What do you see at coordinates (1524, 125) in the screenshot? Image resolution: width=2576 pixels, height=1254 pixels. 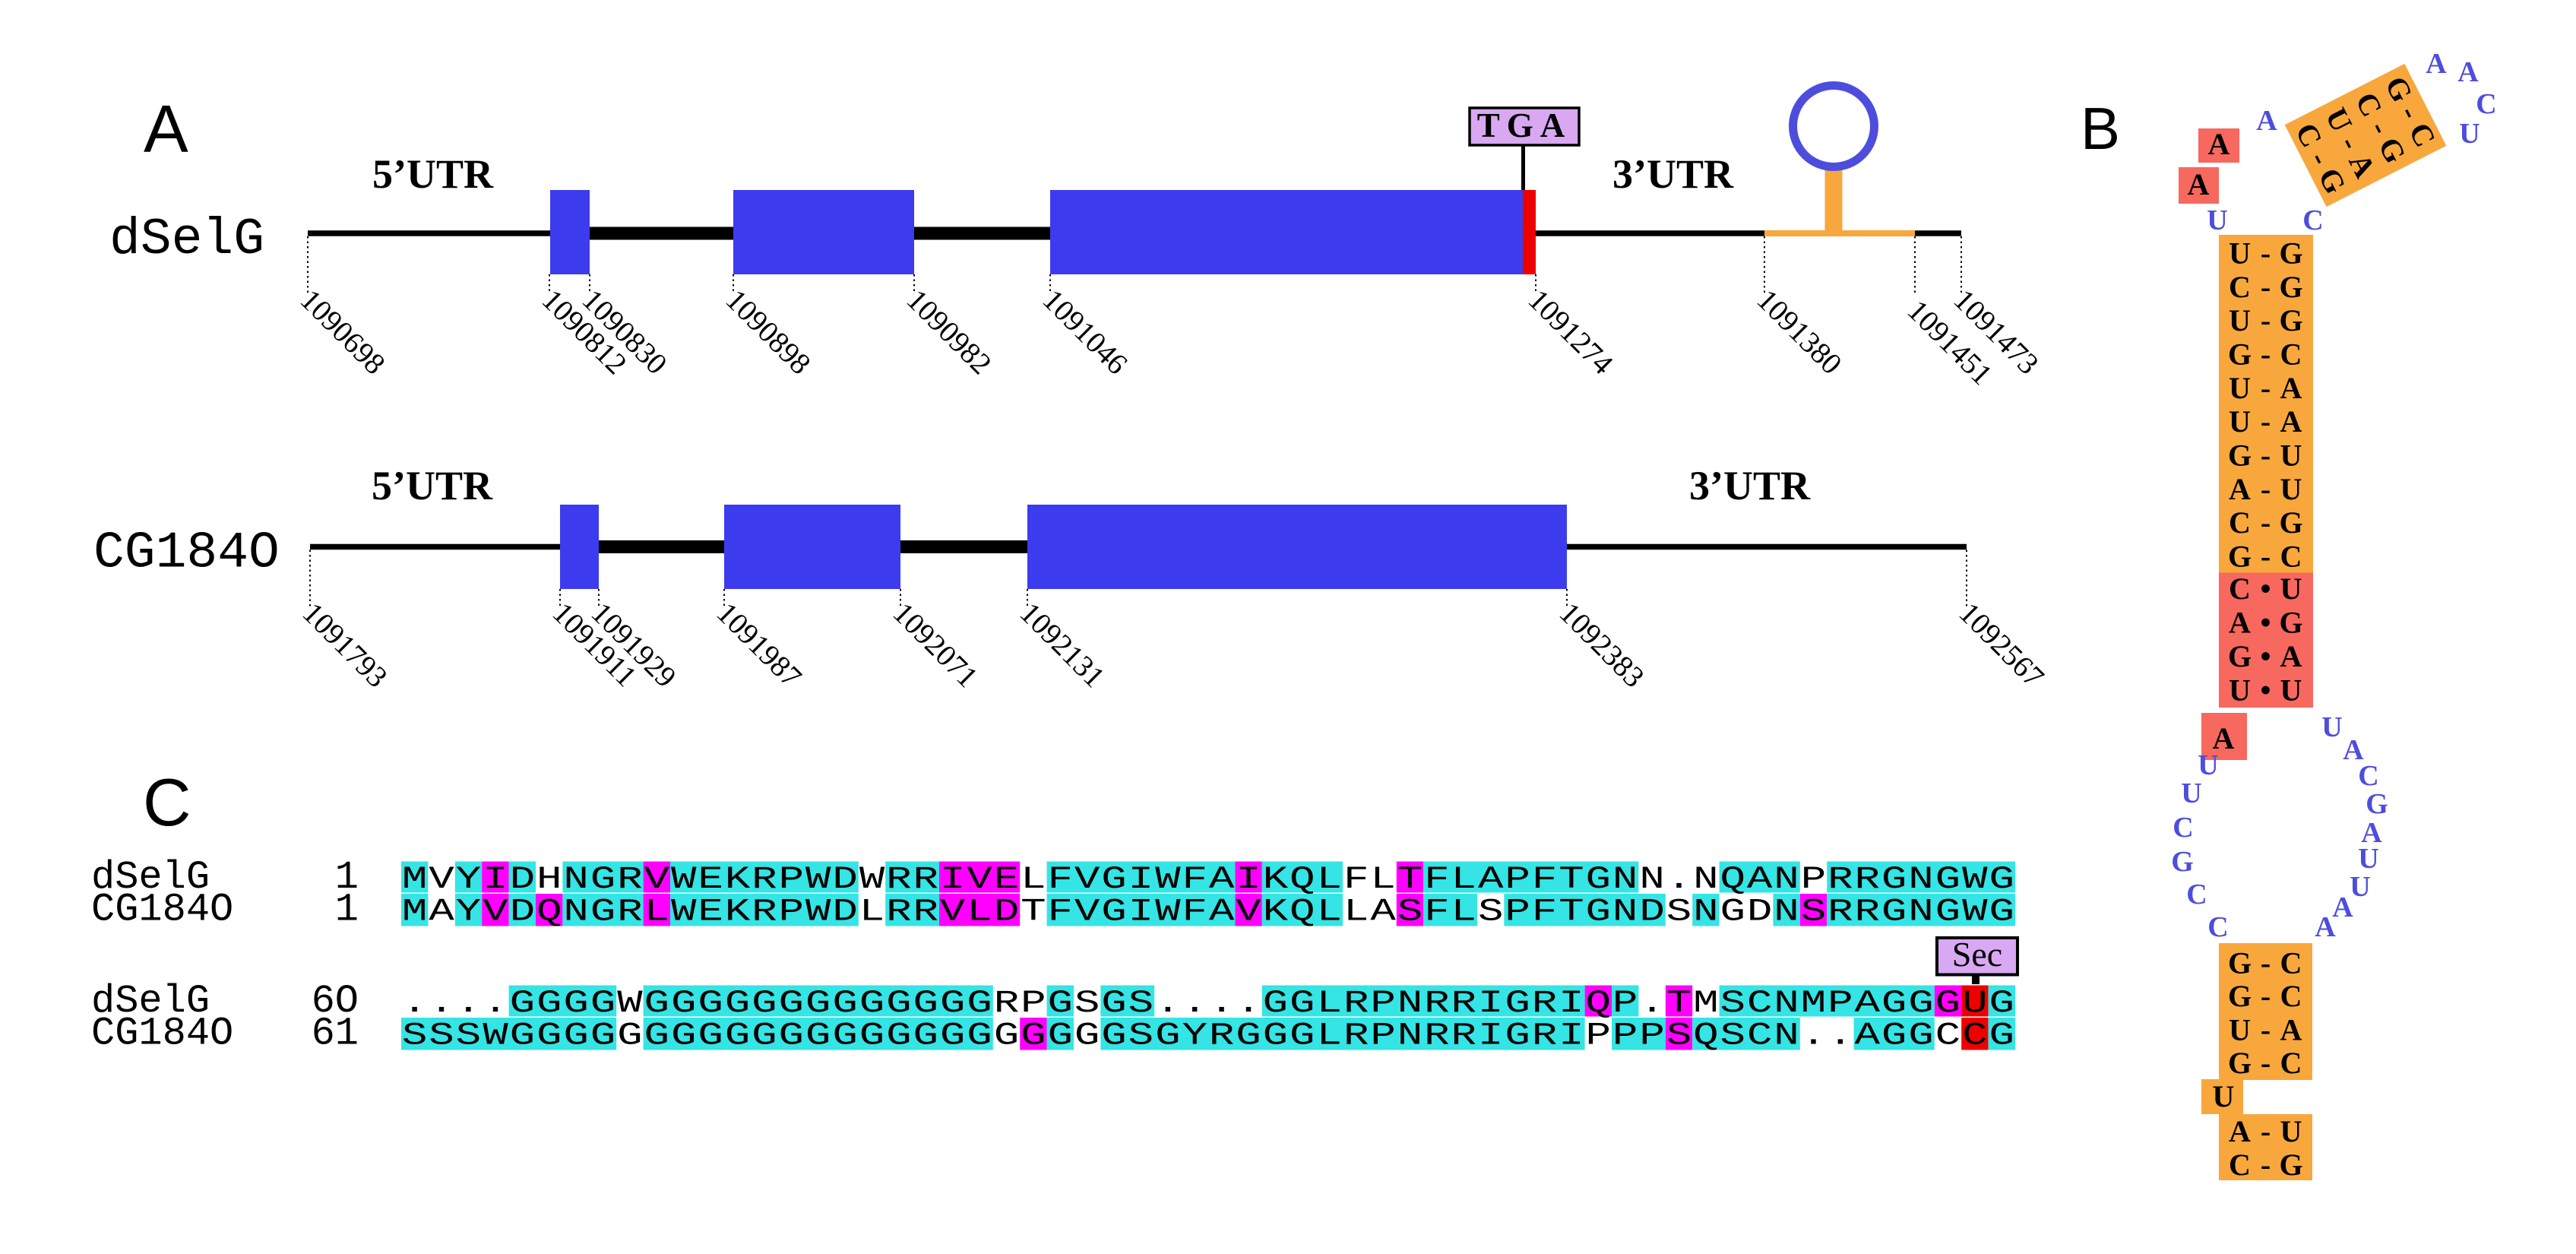 I see `svg-text: TGA` at bounding box center [1524, 125].